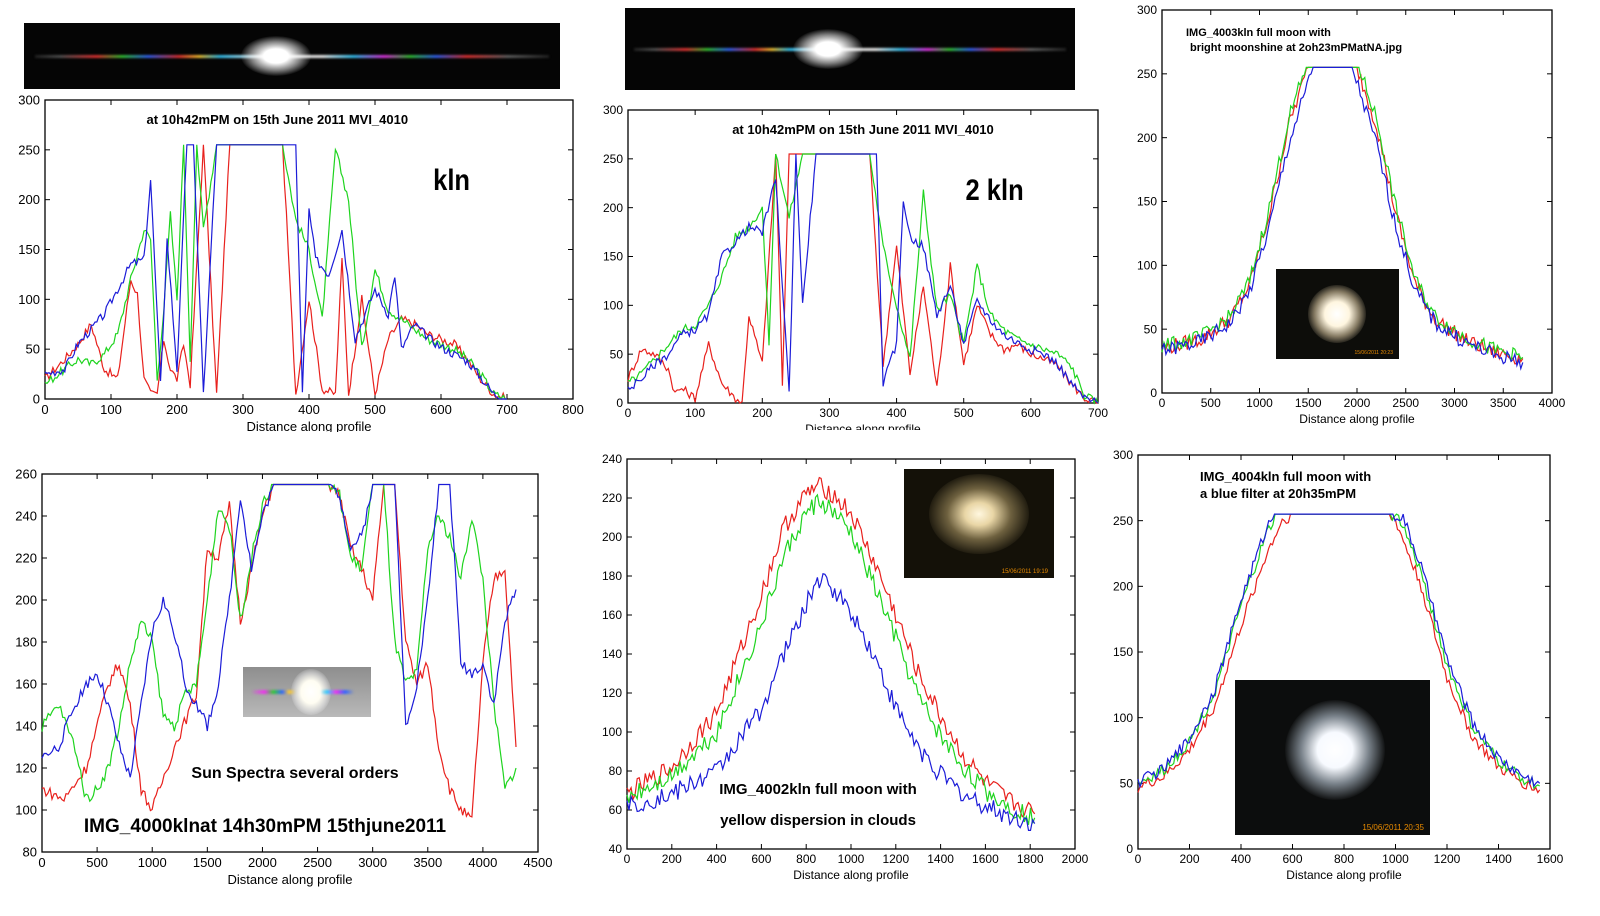  Describe the element at coordinates (482, 862) in the screenshot. I see `x-tick-label: 4000` at that location.